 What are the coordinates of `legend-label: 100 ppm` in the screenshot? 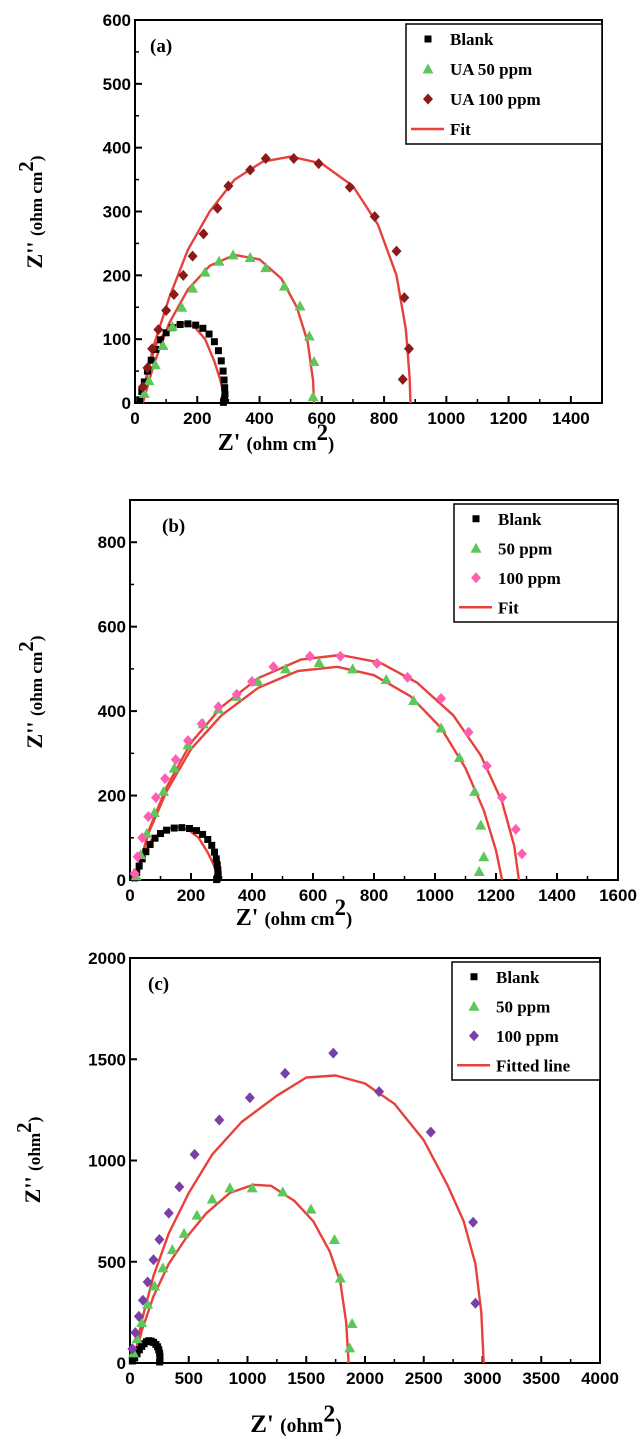 It's located at (529, 578).